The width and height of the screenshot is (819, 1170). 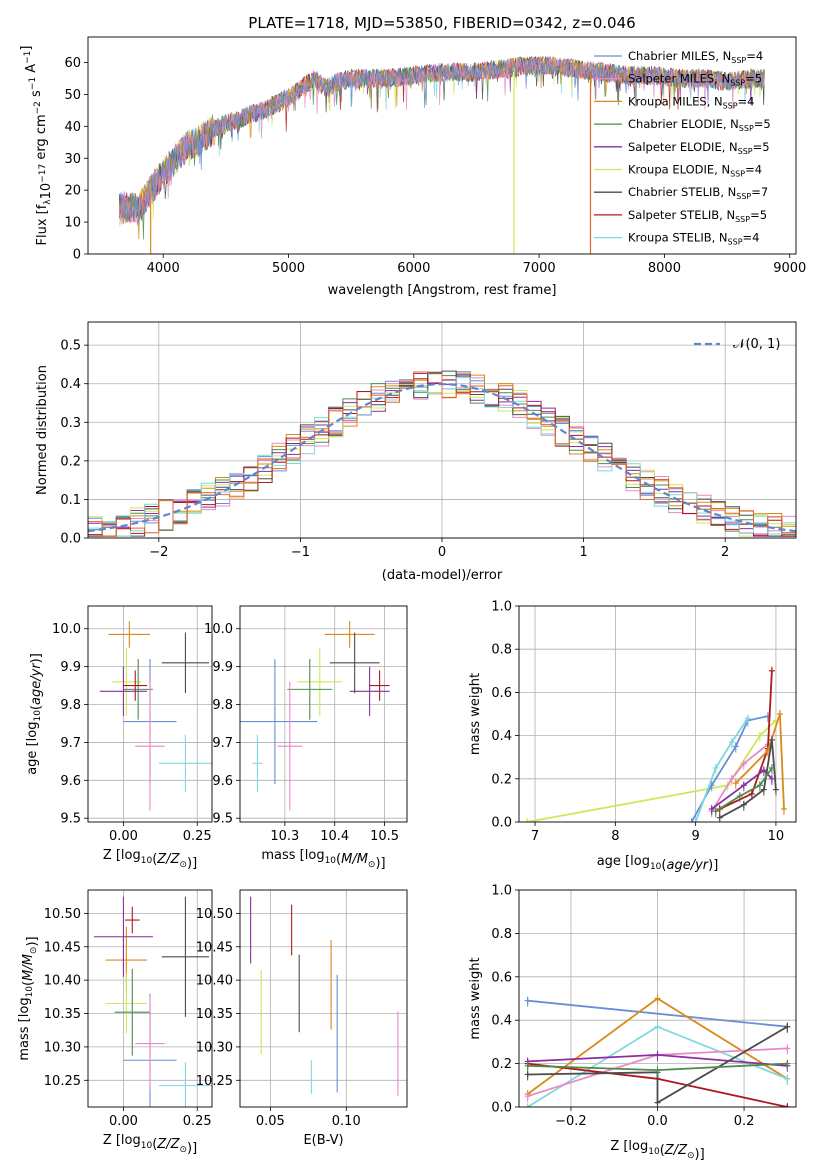 I want to click on mass-ylabel: mass [log10(M/M⊙)], so click(x=28, y=998).